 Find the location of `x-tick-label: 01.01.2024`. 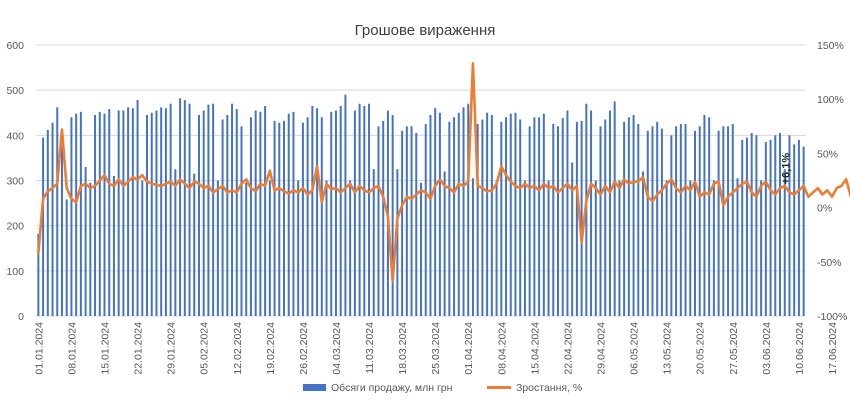

x-tick-label: 01.01.2024 is located at coordinates (39, 348).